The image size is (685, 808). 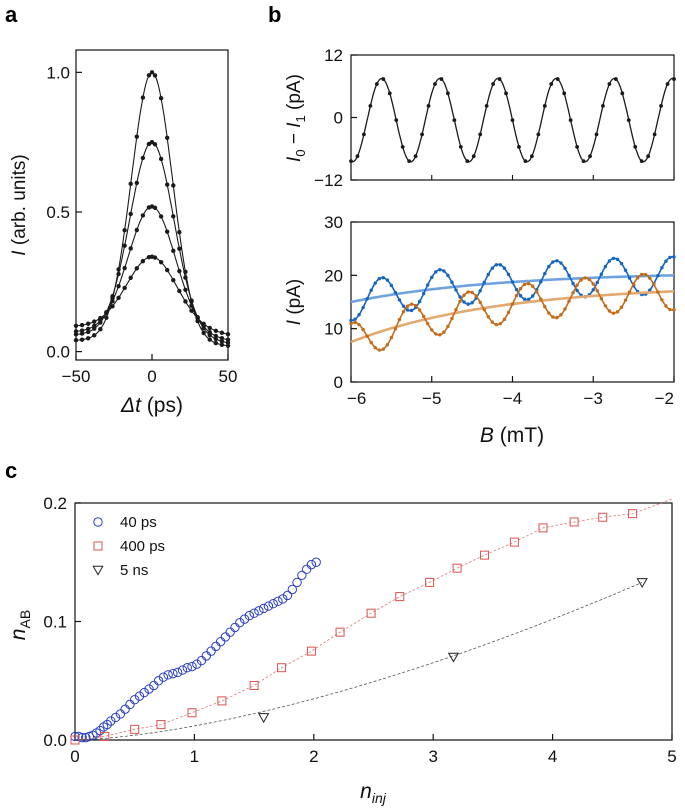 What do you see at coordinates (55, 503) in the screenshot?
I see `panel-c-ytick-label: 0.2` at bounding box center [55, 503].